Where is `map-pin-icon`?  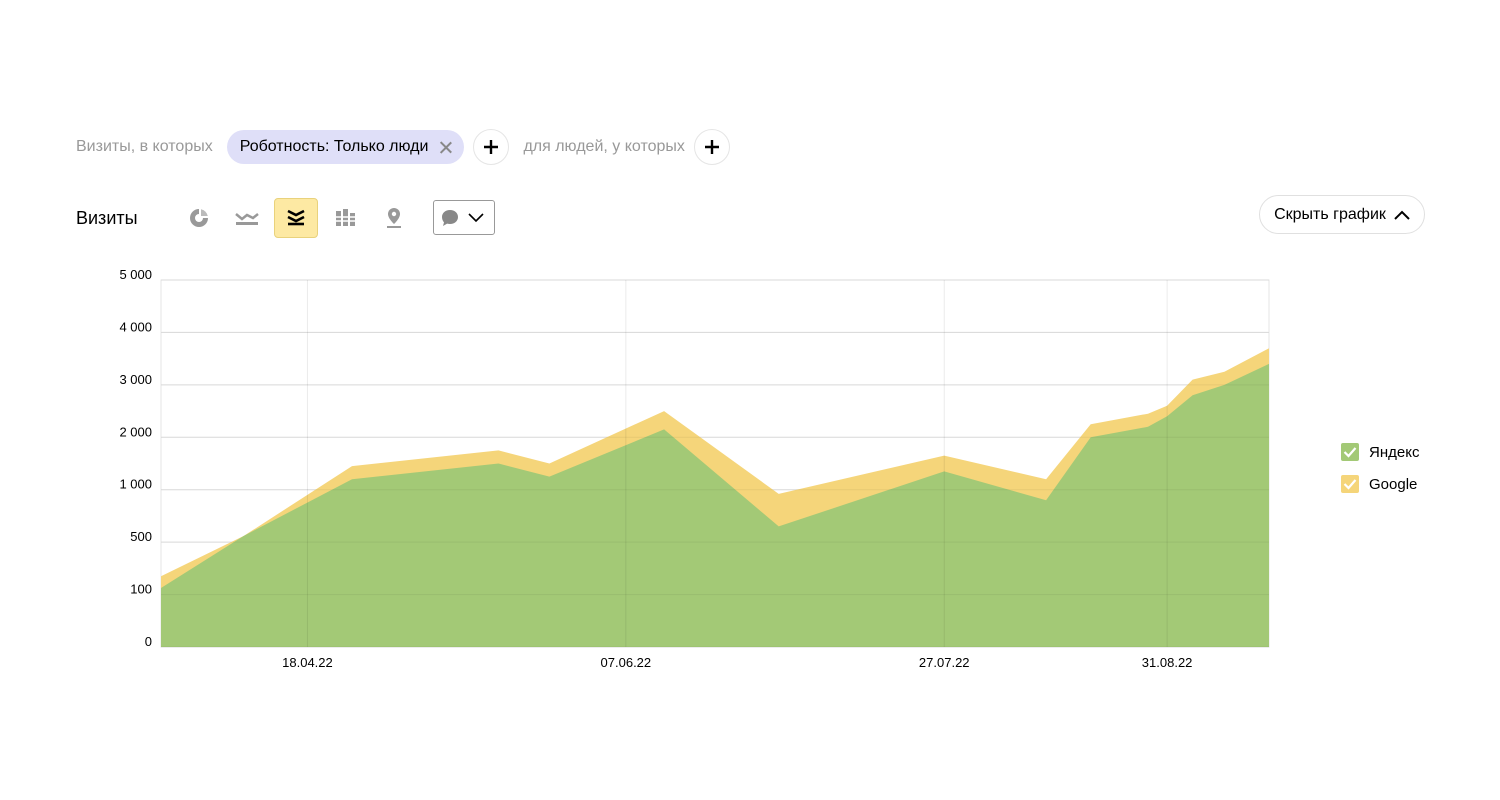 map-pin-icon is located at coordinates (394, 218).